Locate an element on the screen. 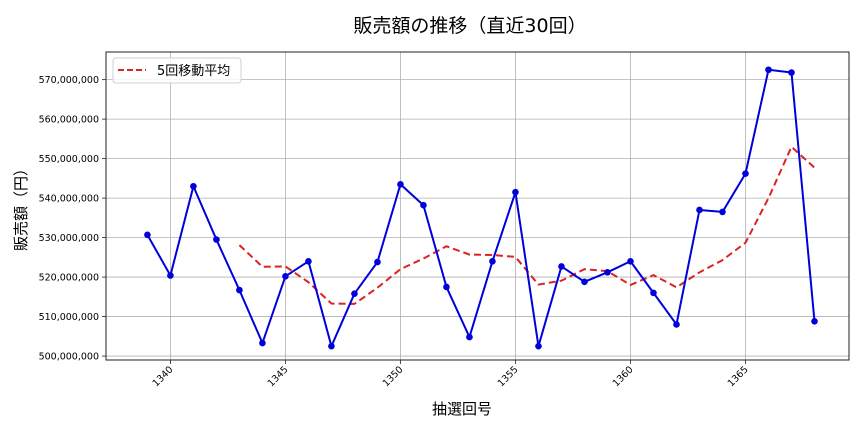  legend-label: 5回移動平均 is located at coordinates (193, 71).